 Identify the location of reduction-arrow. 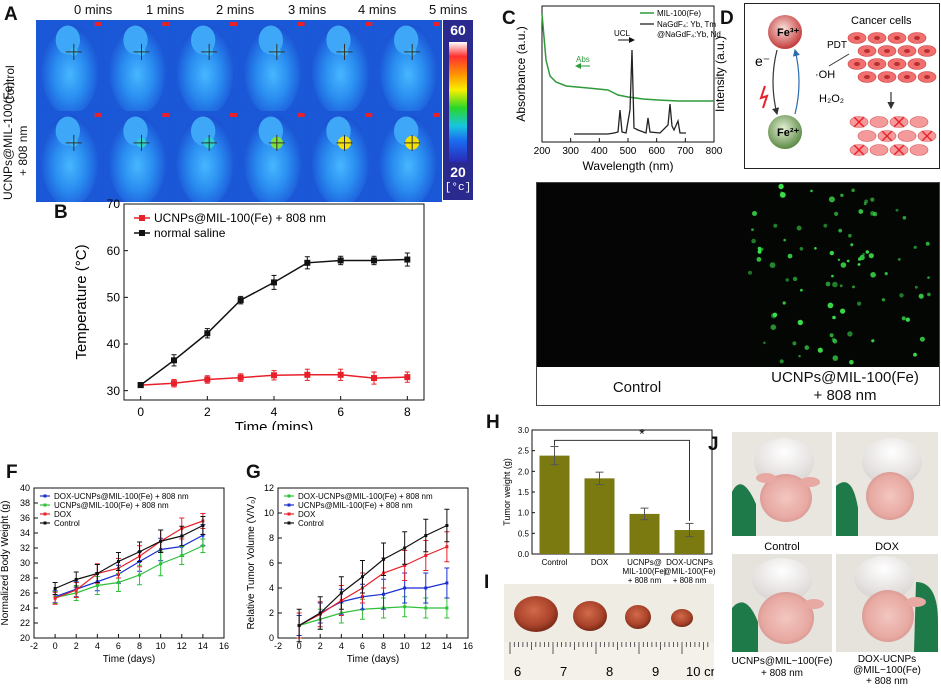
(776, 82).